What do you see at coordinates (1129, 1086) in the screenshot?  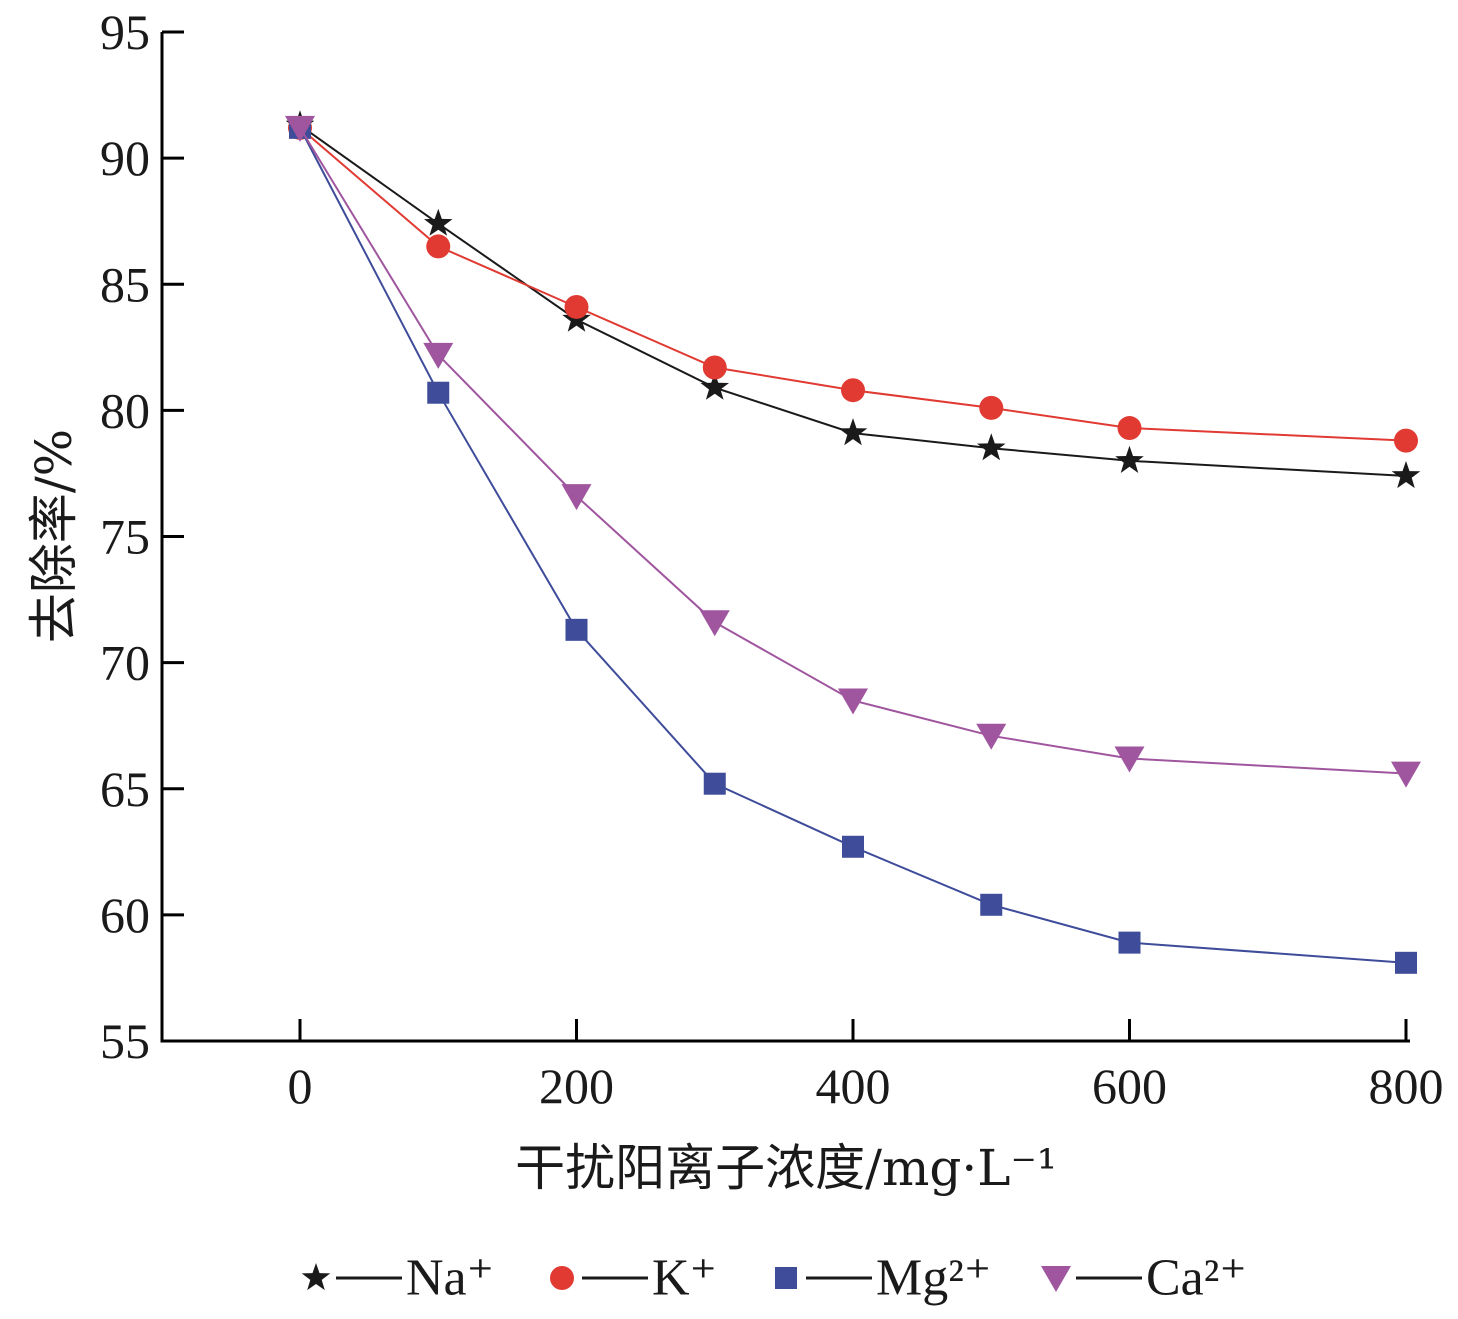 I see `x-tick-label: 600` at bounding box center [1129, 1086].